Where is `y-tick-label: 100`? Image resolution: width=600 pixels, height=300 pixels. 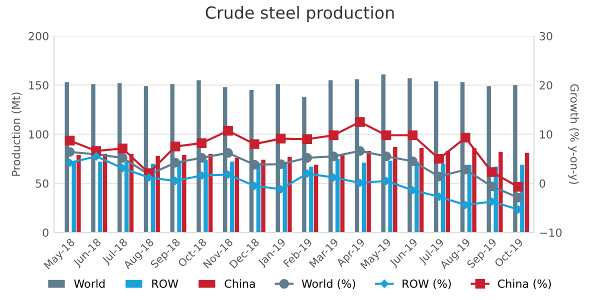 y-tick-label: 100 is located at coordinates (38, 134).